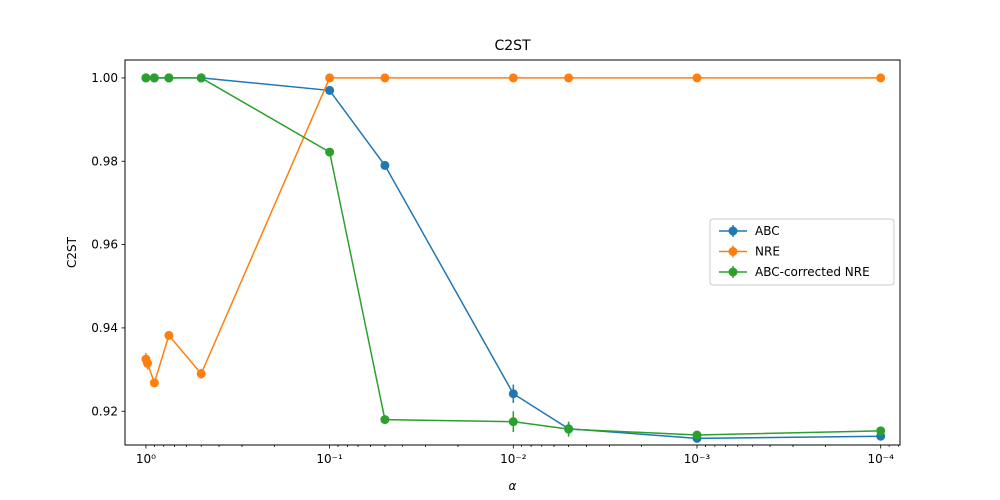  I want to click on x-tick-label: 10⁰, so click(146, 459).